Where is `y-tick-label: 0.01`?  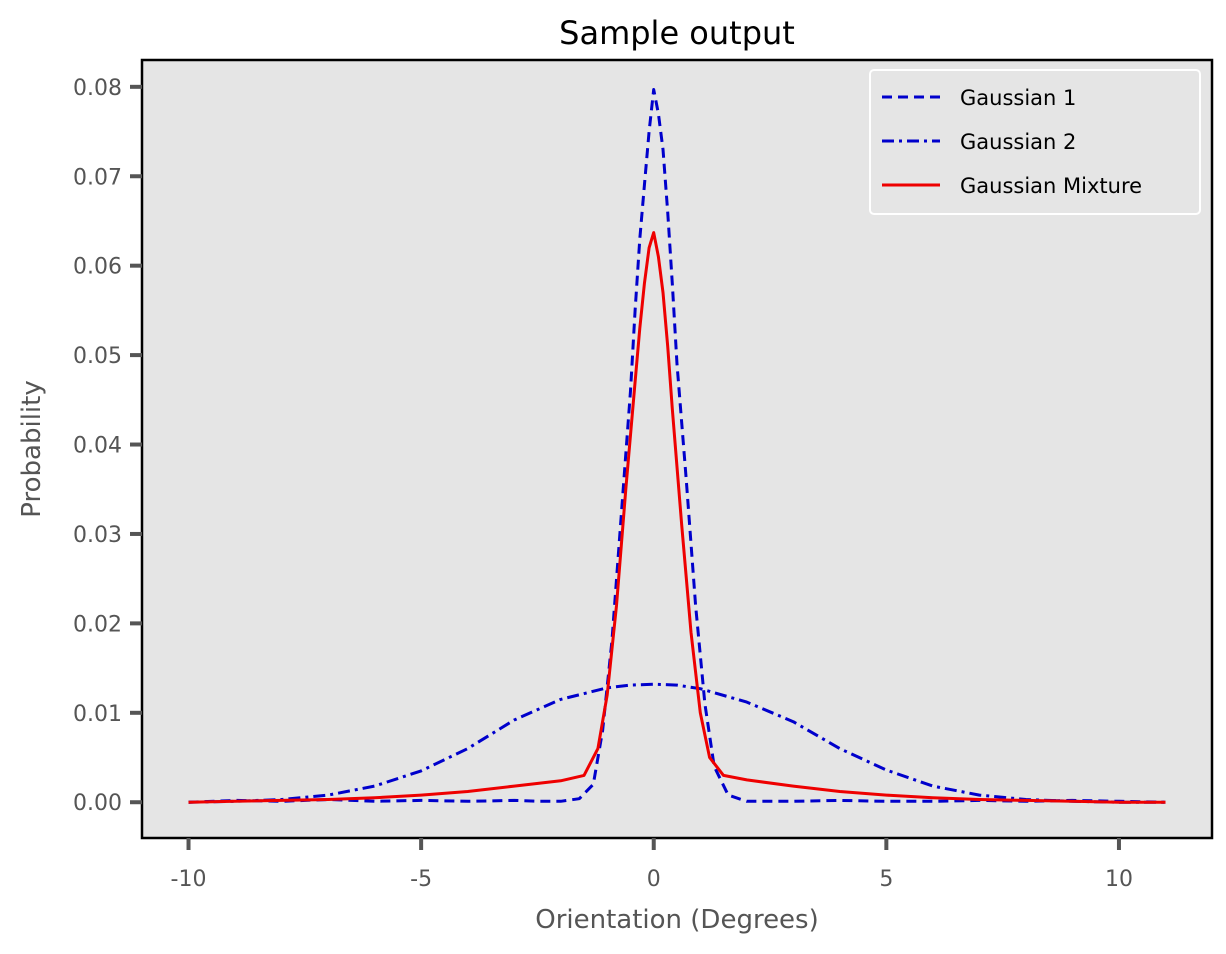 y-tick-label: 0.01 is located at coordinates (97, 714).